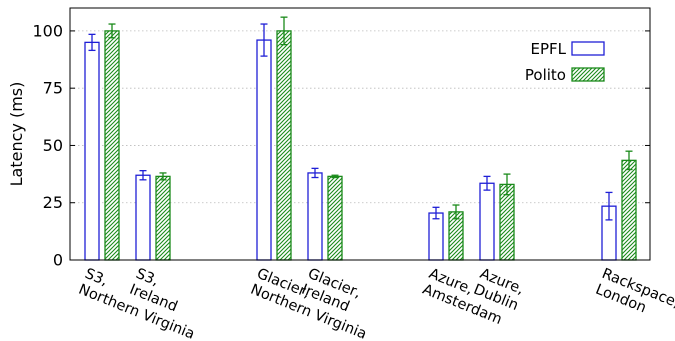 The height and width of the screenshot is (341, 675). Describe the element at coordinates (53, 145) in the screenshot. I see `y-tick-label: 50` at that location.